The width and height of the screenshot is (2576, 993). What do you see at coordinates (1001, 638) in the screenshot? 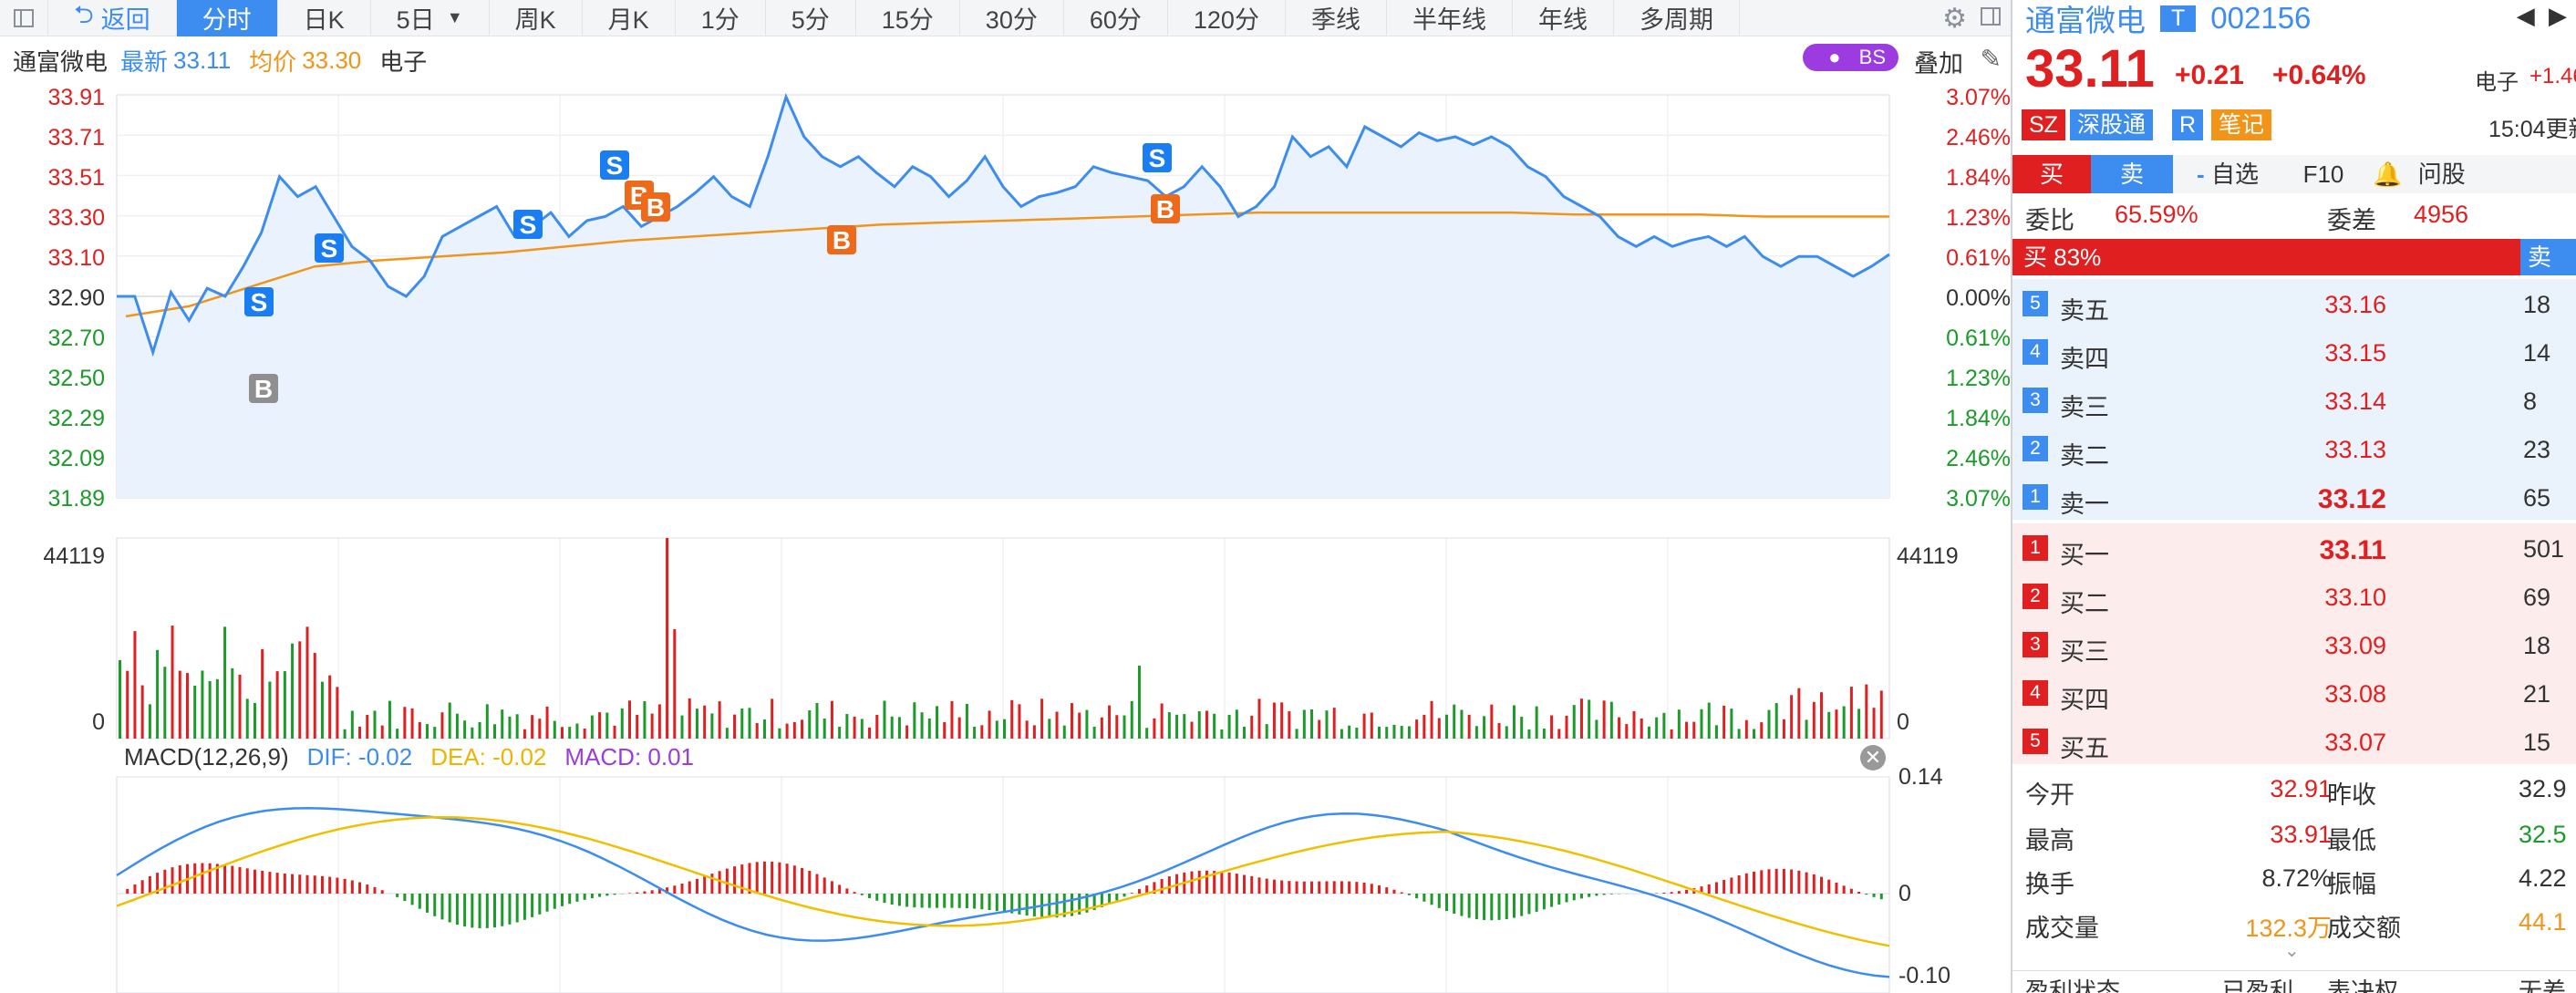
I see `volume-bars` at bounding box center [1001, 638].